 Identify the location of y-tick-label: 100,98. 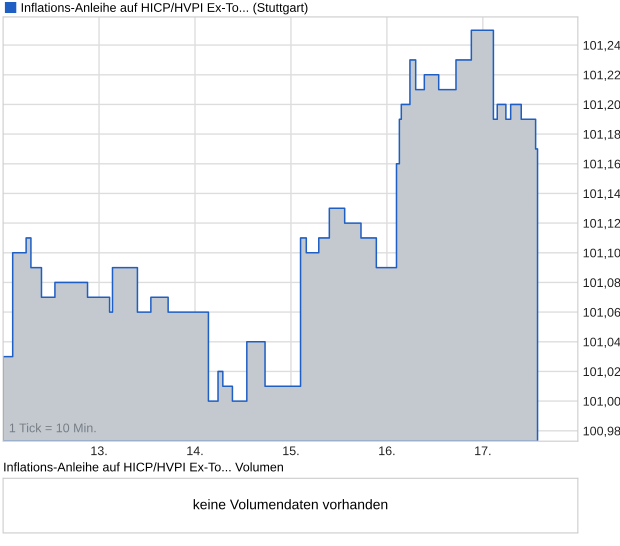
(602, 431).